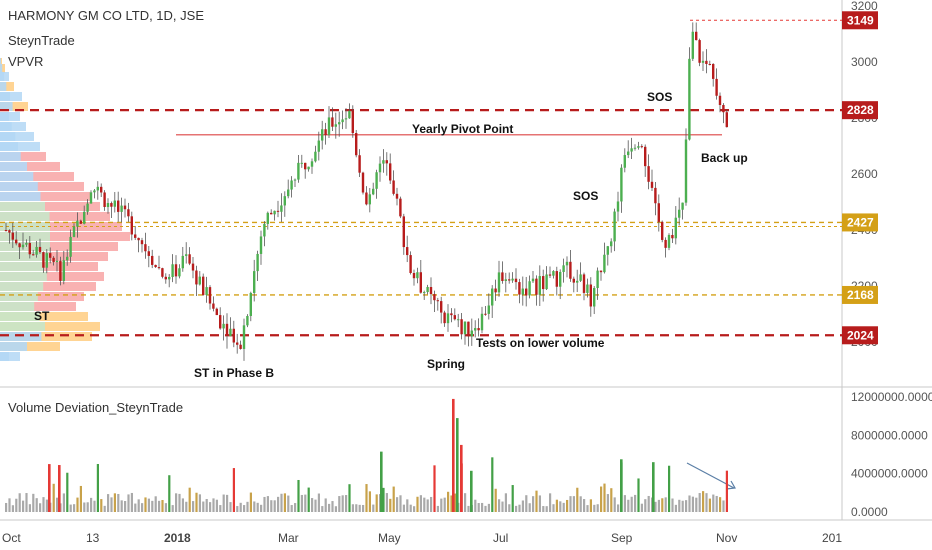 Image resolution: width=932 pixels, height=550 pixels. I want to click on price-level-badge: 2024, so click(860, 335).